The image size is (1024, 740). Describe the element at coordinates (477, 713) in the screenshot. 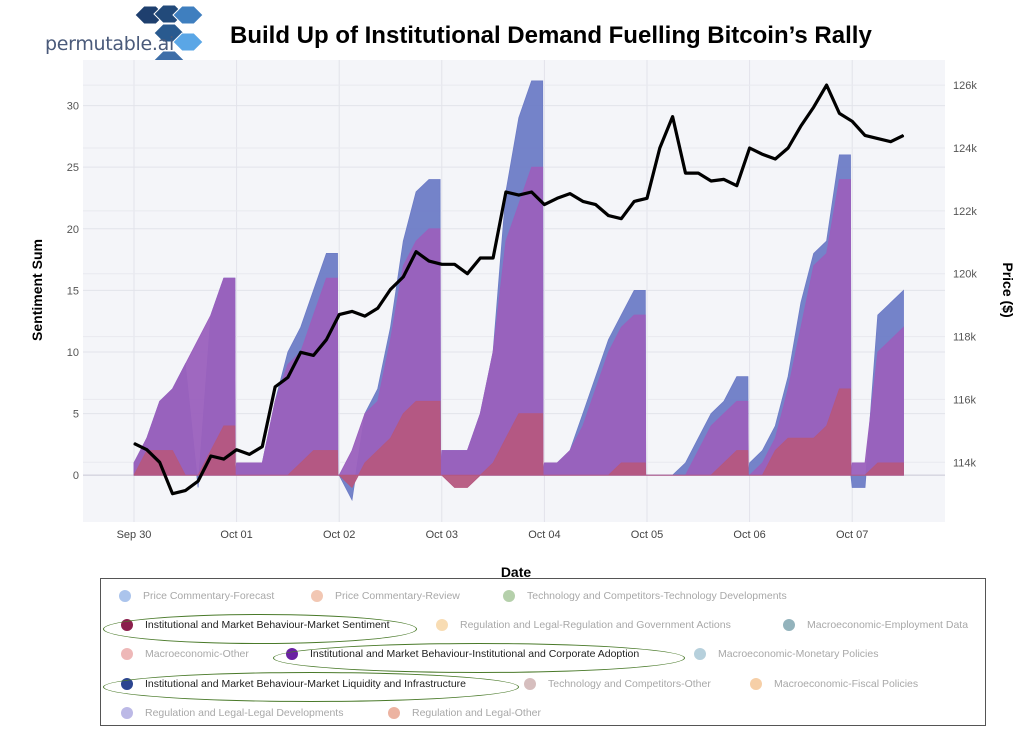

I see `legend-label: Regulation and Legal-Other` at that location.